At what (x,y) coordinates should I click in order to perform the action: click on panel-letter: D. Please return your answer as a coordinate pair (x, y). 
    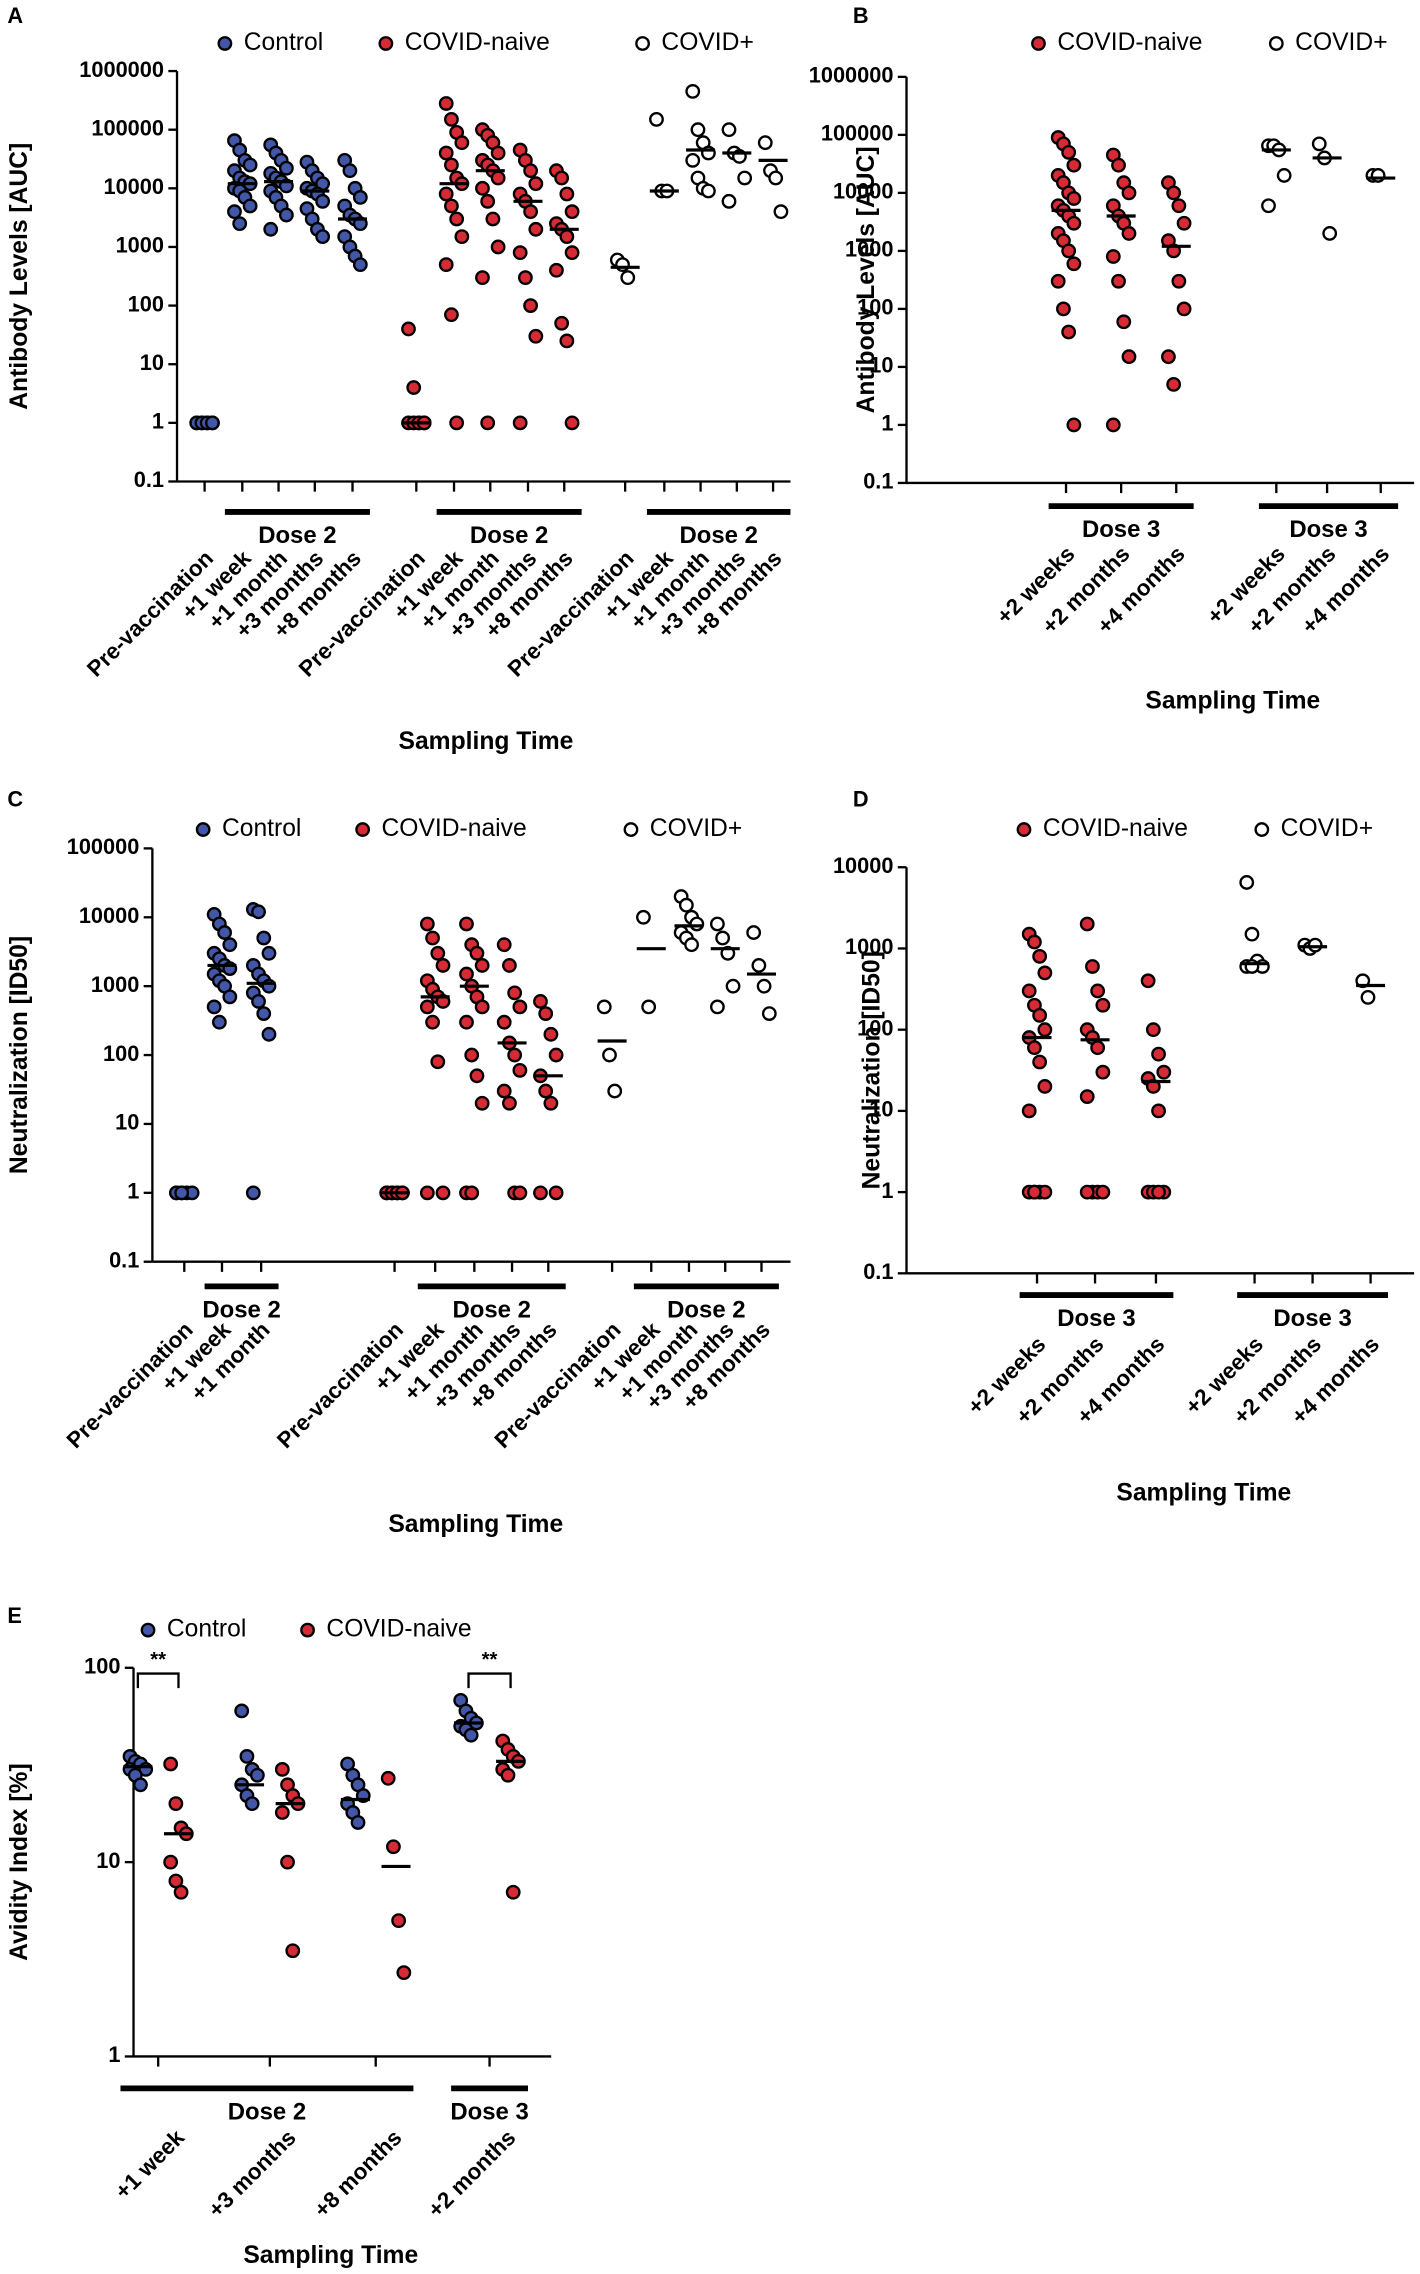
    Looking at the image, I should click on (861, 798).